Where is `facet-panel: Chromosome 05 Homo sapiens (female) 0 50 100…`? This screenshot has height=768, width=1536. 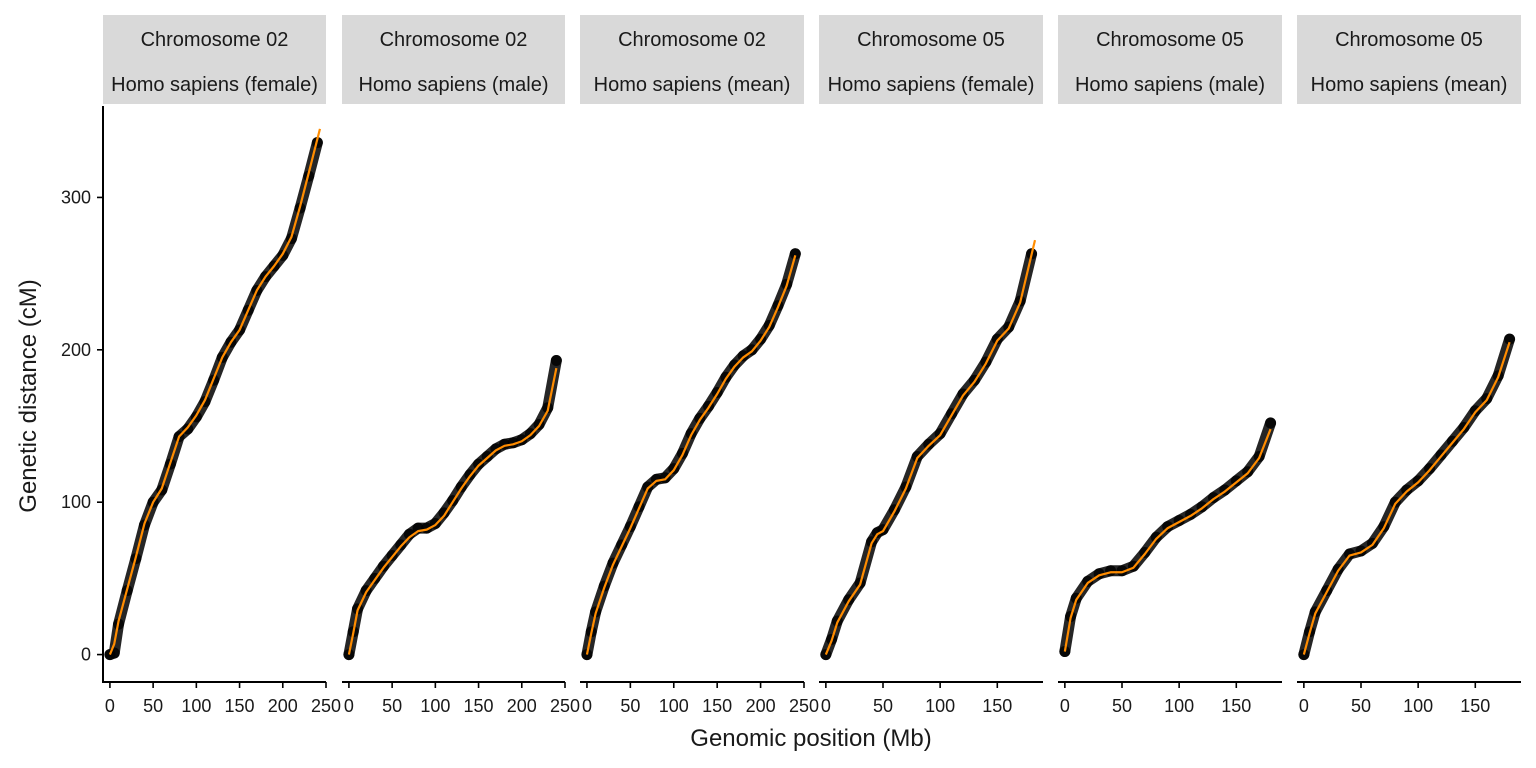 facet-panel: Chromosome 05 Homo sapiens (female) 0 50 100… is located at coordinates (931, 365).